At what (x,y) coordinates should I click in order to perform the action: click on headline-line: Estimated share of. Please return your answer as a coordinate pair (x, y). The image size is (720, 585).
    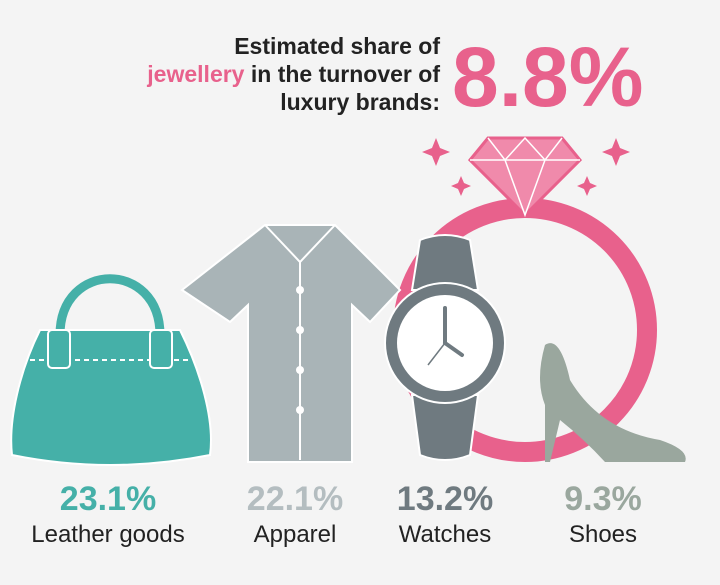
    Looking at the image, I should click on (337, 46).